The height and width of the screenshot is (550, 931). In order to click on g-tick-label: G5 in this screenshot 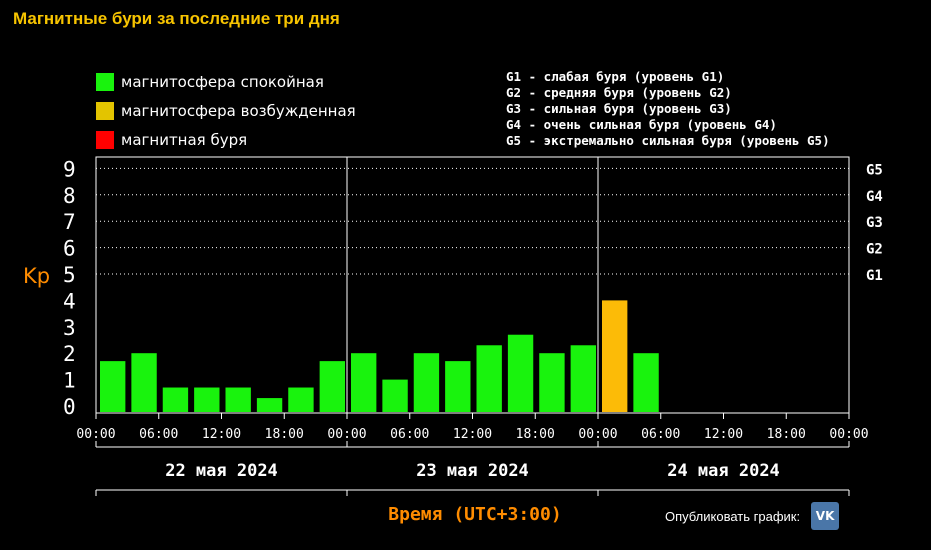, I will do `click(874, 170)`.